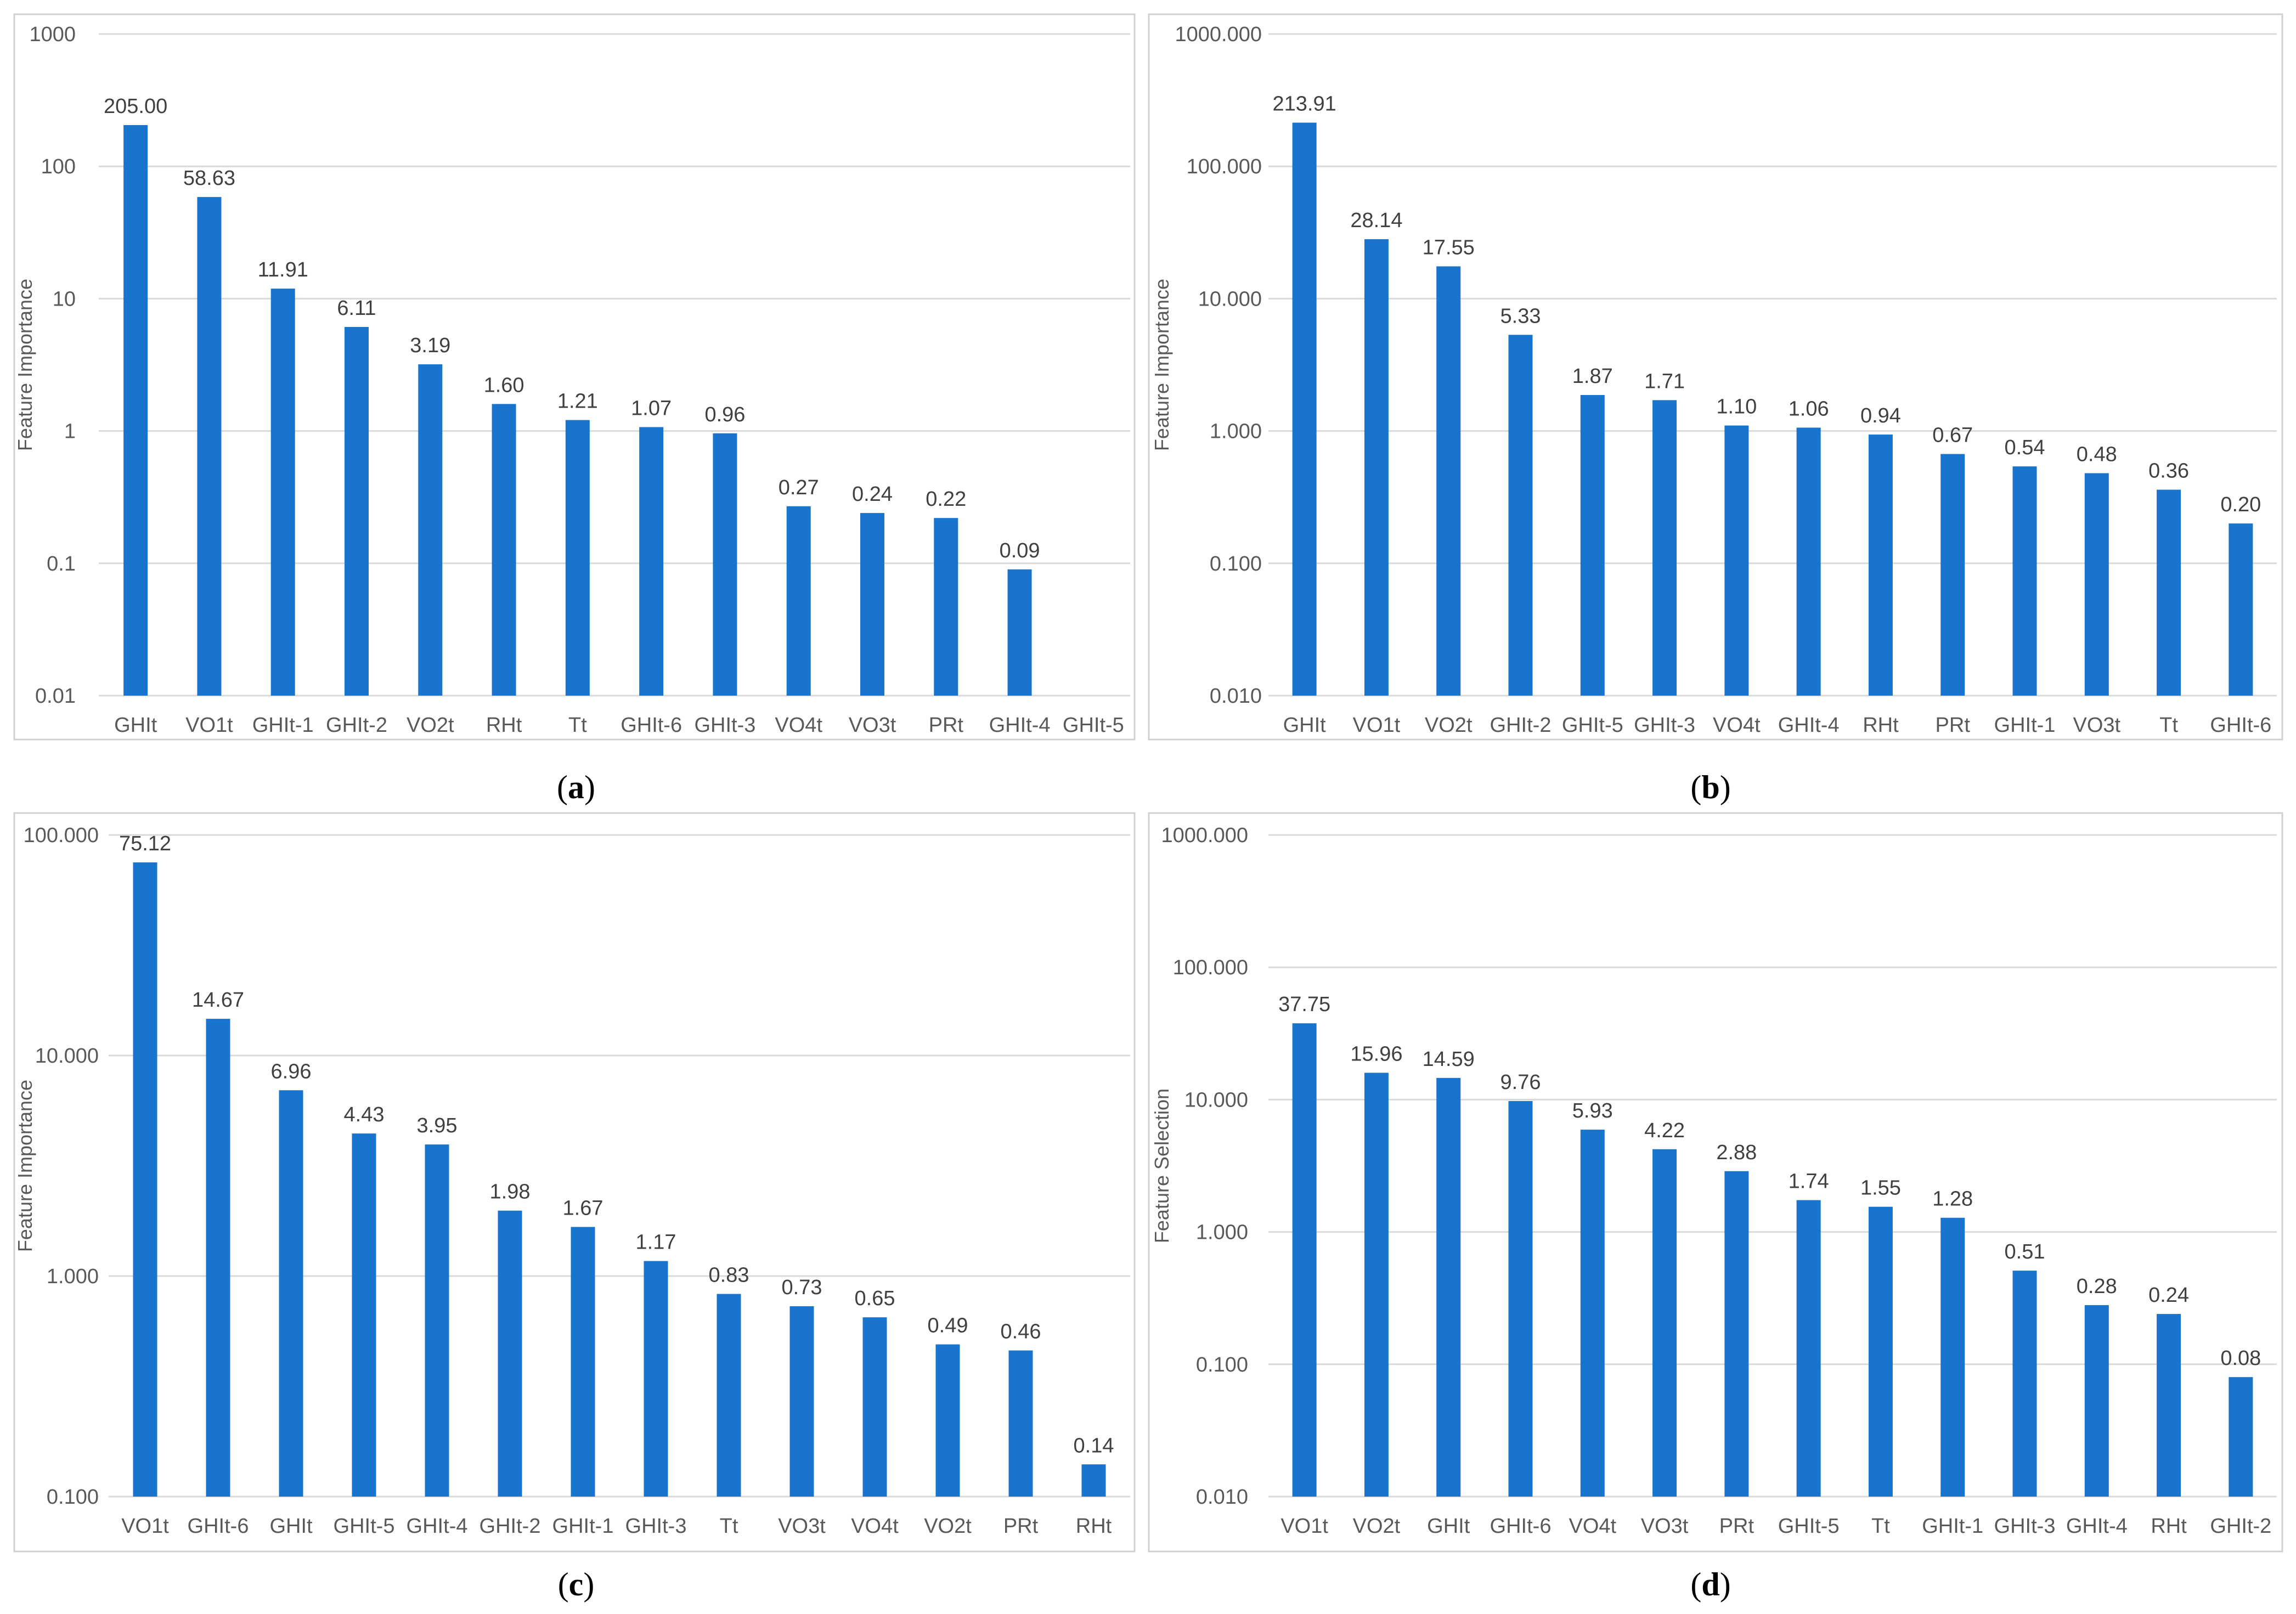 The height and width of the screenshot is (1614, 2296). I want to click on y-tick-label: 1000.000, so click(1218, 34).